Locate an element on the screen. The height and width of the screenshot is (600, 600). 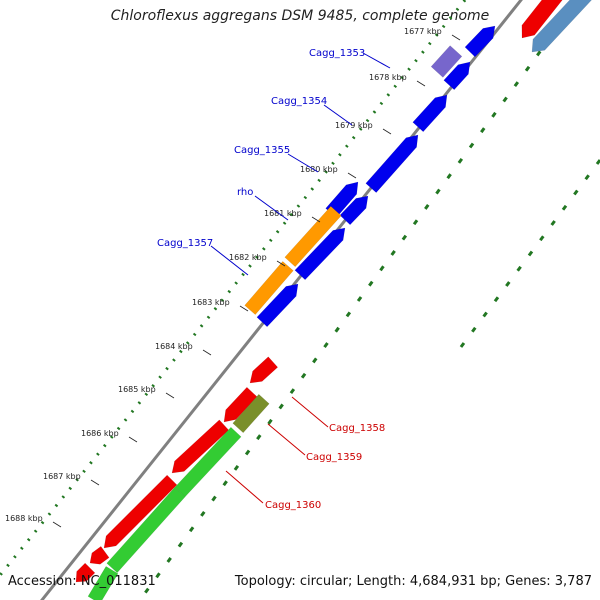
tick-label: 1686 kbp is located at coordinates (100, 433).